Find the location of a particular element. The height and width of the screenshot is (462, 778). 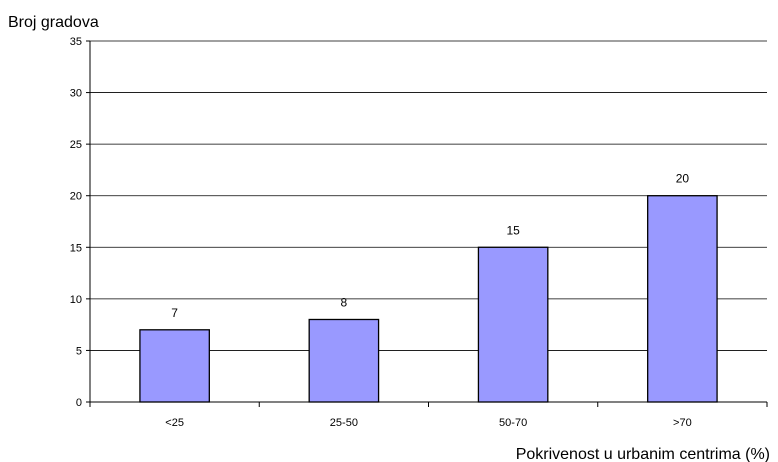

y-tick-label: 25 is located at coordinates (76, 145).